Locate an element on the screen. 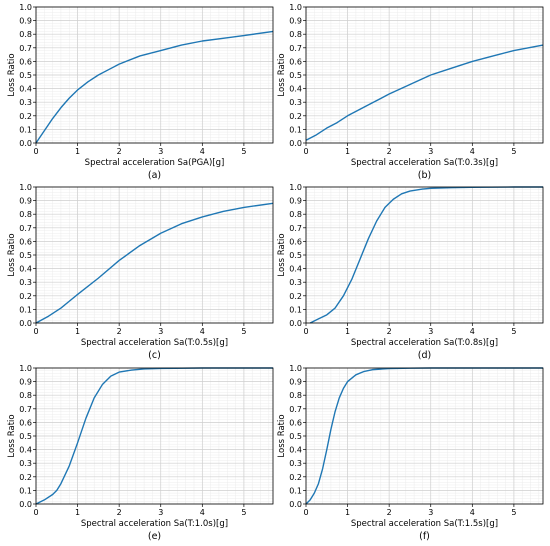 The height and width of the screenshot is (546, 550). x-axis-label: Spectral acceleration Sa(T:0.5s)[g] is located at coordinates (154, 343).